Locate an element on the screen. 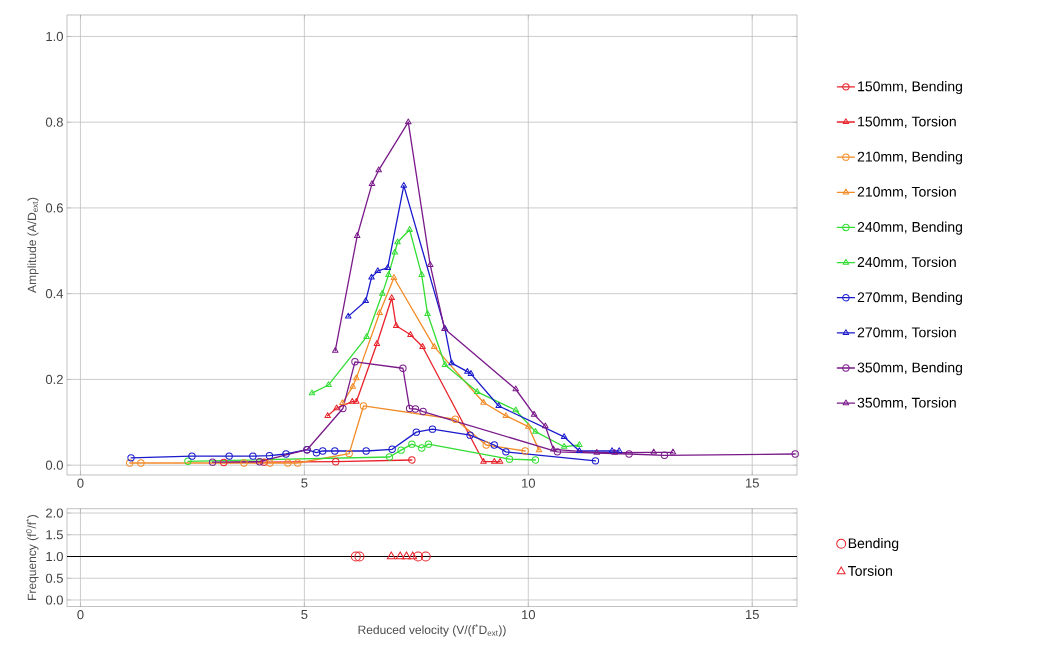  legend-label: Torsion is located at coordinates (870, 570).